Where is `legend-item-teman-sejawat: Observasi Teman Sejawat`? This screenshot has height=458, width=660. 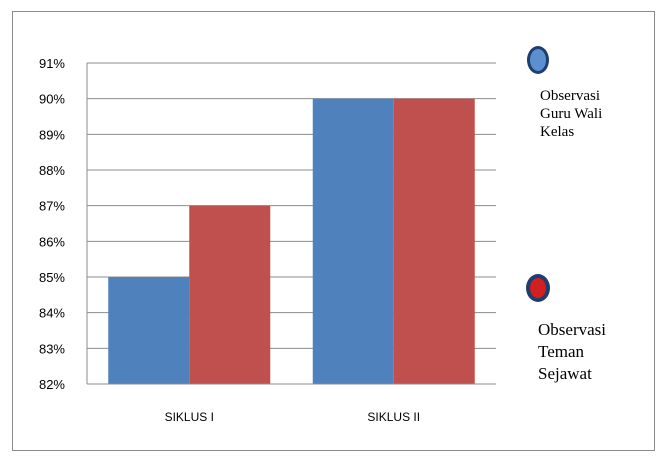
legend-item-teman-sejawat: Observasi Teman Sejawat is located at coordinates (572, 352).